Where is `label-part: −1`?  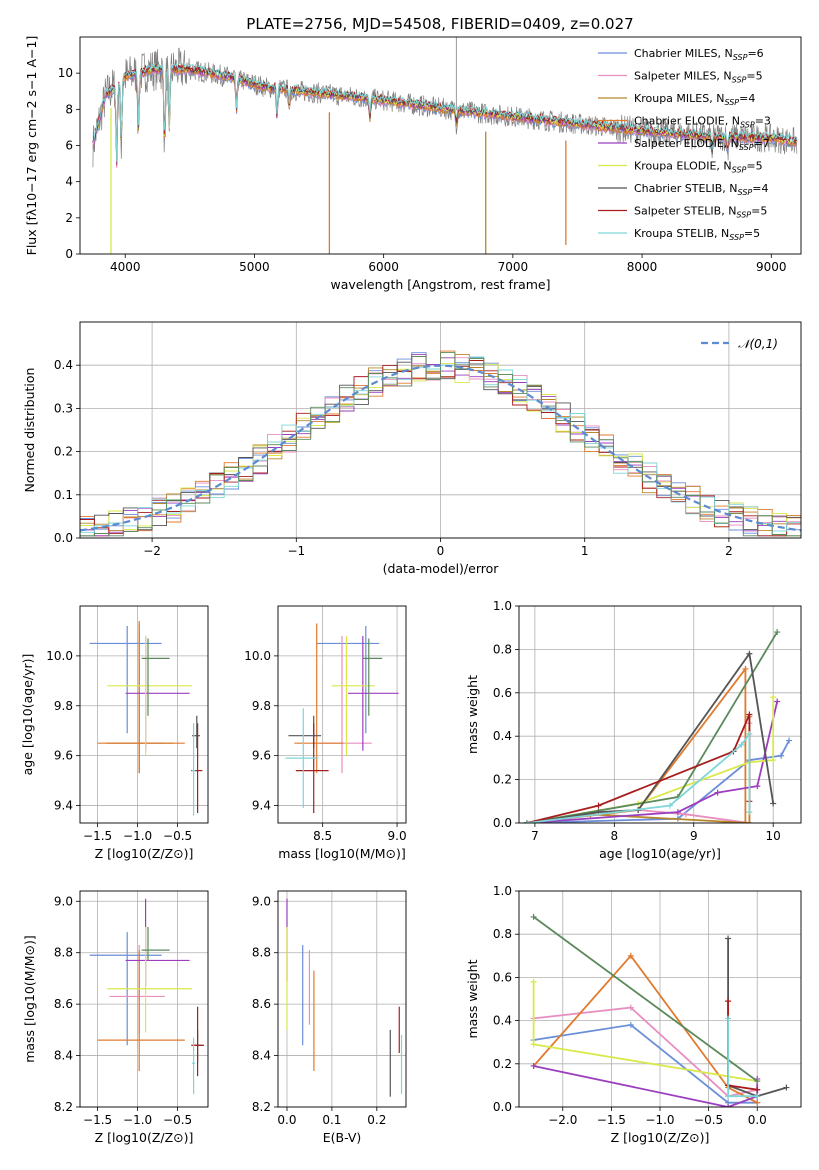 label-part: −1 is located at coordinates (31, 50).